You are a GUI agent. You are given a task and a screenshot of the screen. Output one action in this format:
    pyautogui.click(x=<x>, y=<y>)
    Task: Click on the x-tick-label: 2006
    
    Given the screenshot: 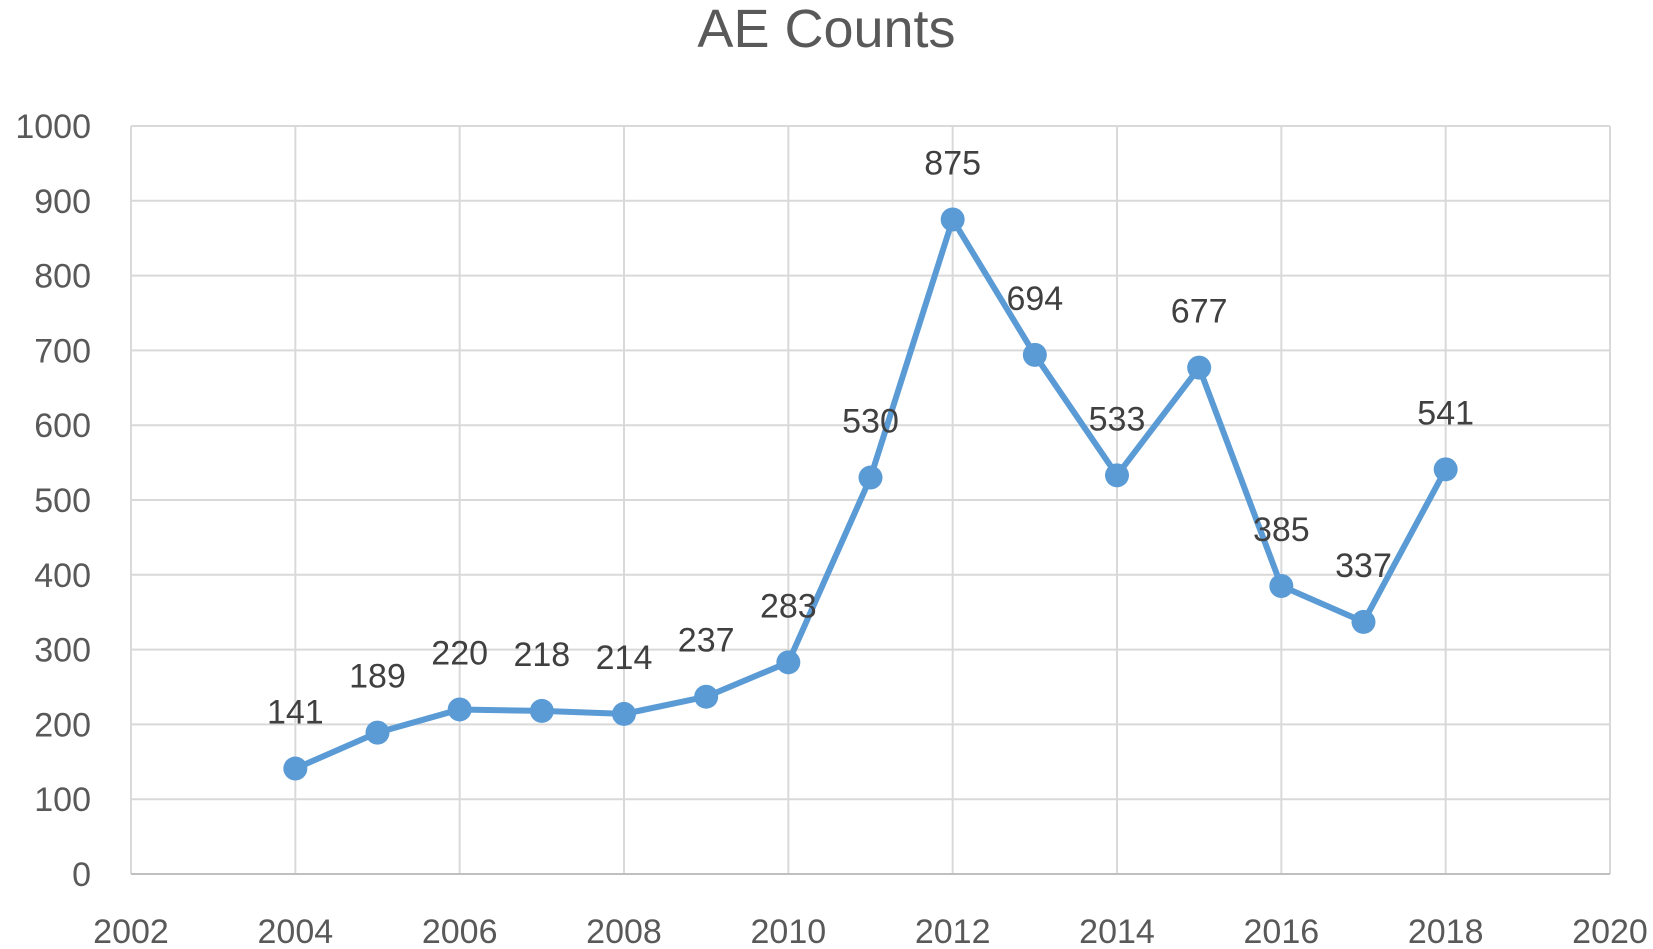 What is the action you would take?
    pyautogui.click(x=460, y=931)
    